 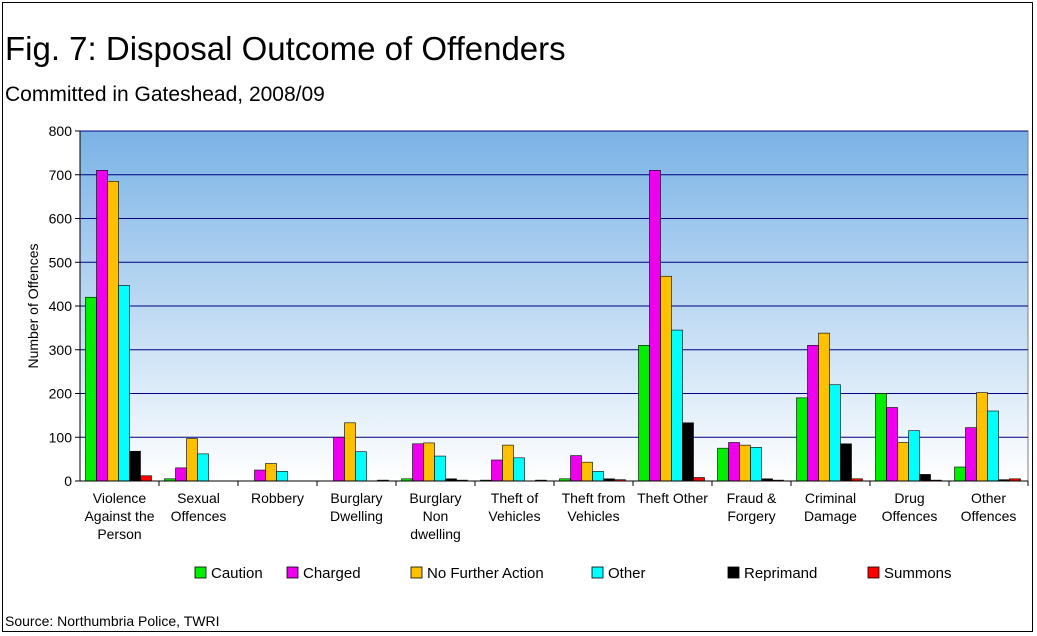 I want to click on y-tick-label: 400, so click(x=61, y=306).